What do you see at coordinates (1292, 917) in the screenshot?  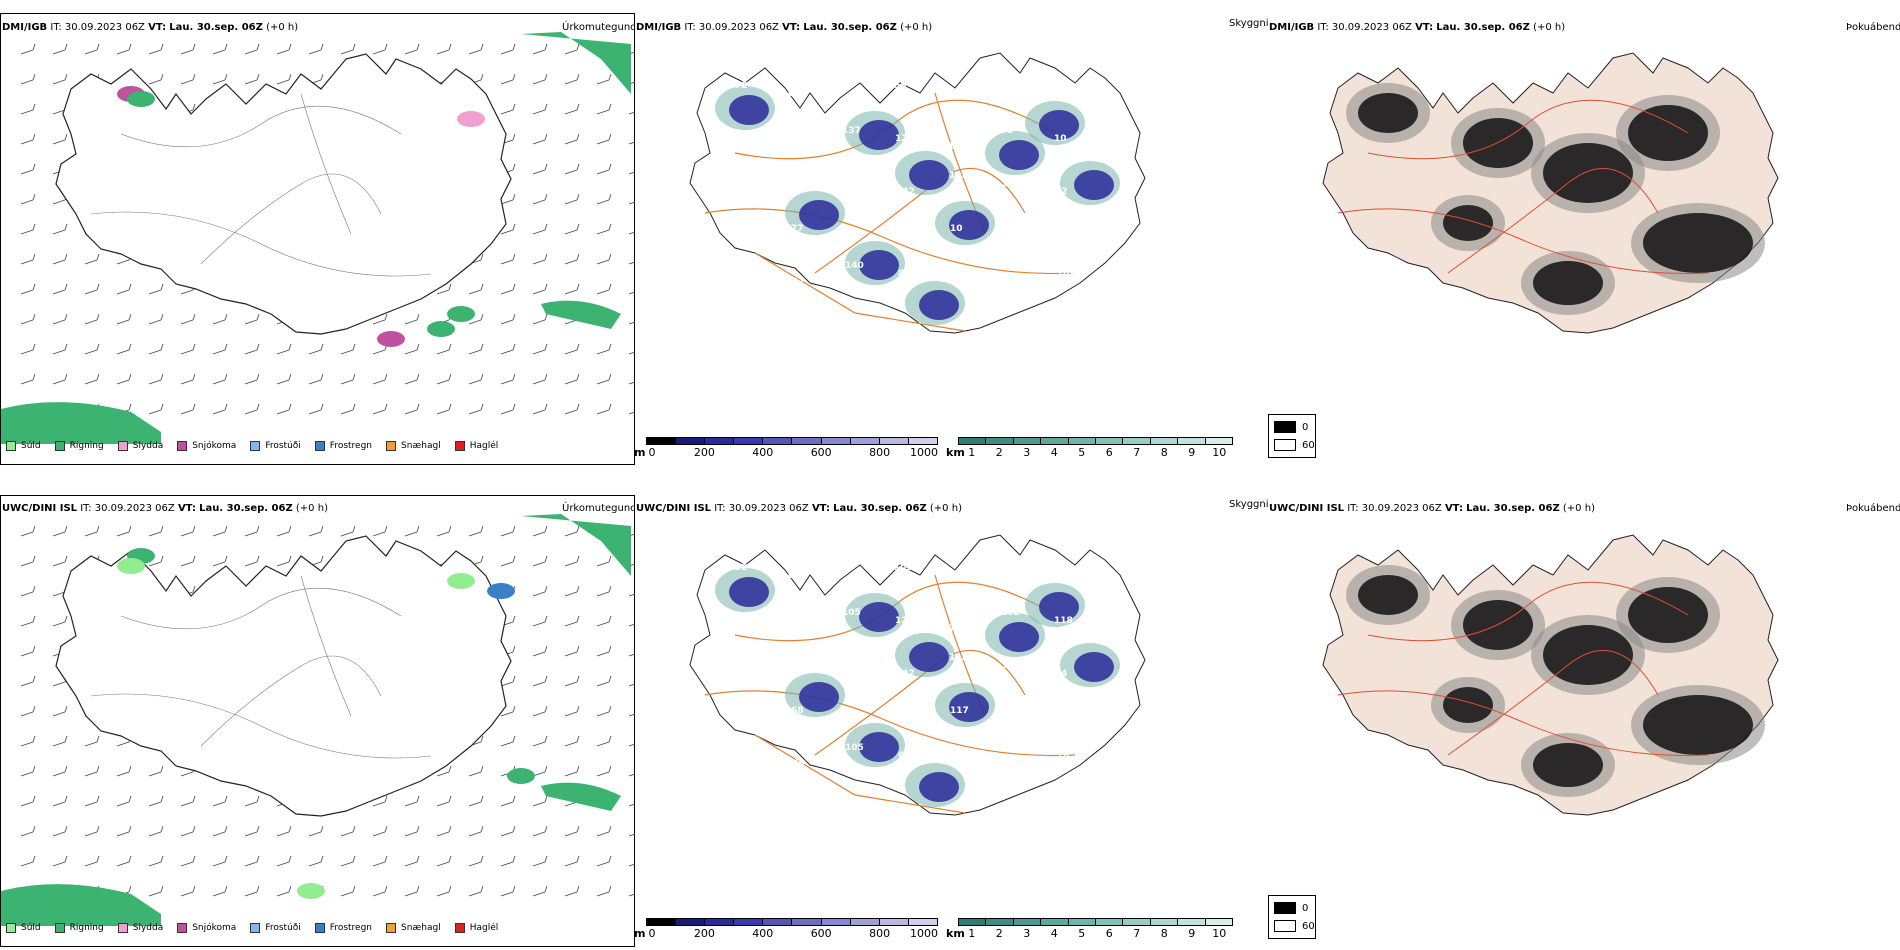 I see `fog-legend-bottom: 0 60` at bounding box center [1292, 917].